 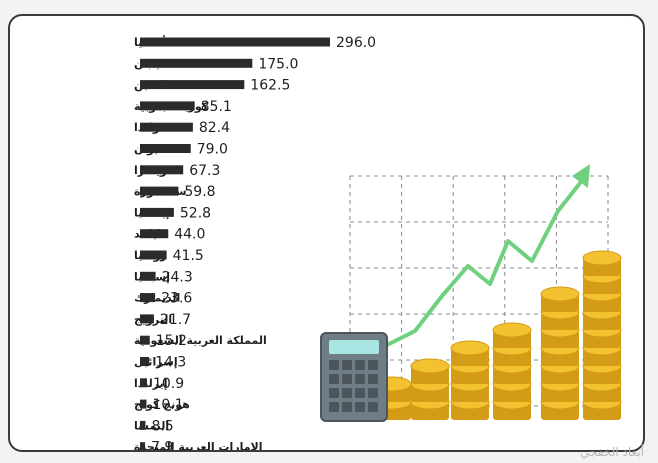 I want to click on value-label: 8.5, so click(x=162, y=426).